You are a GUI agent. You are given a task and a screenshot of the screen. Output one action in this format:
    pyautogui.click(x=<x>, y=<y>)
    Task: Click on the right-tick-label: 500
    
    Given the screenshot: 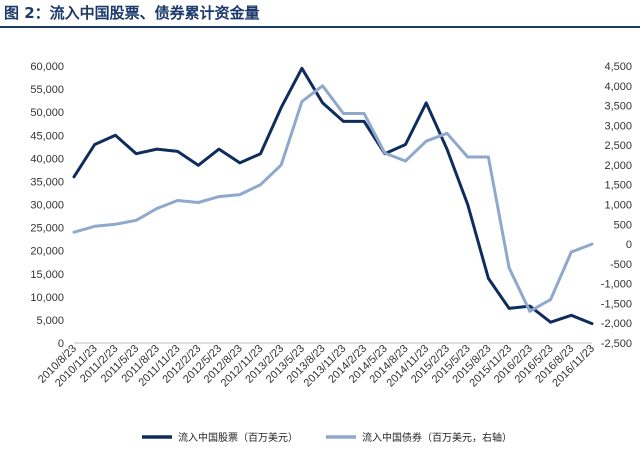 What is the action you would take?
    pyautogui.click(x=623, y=225)
    